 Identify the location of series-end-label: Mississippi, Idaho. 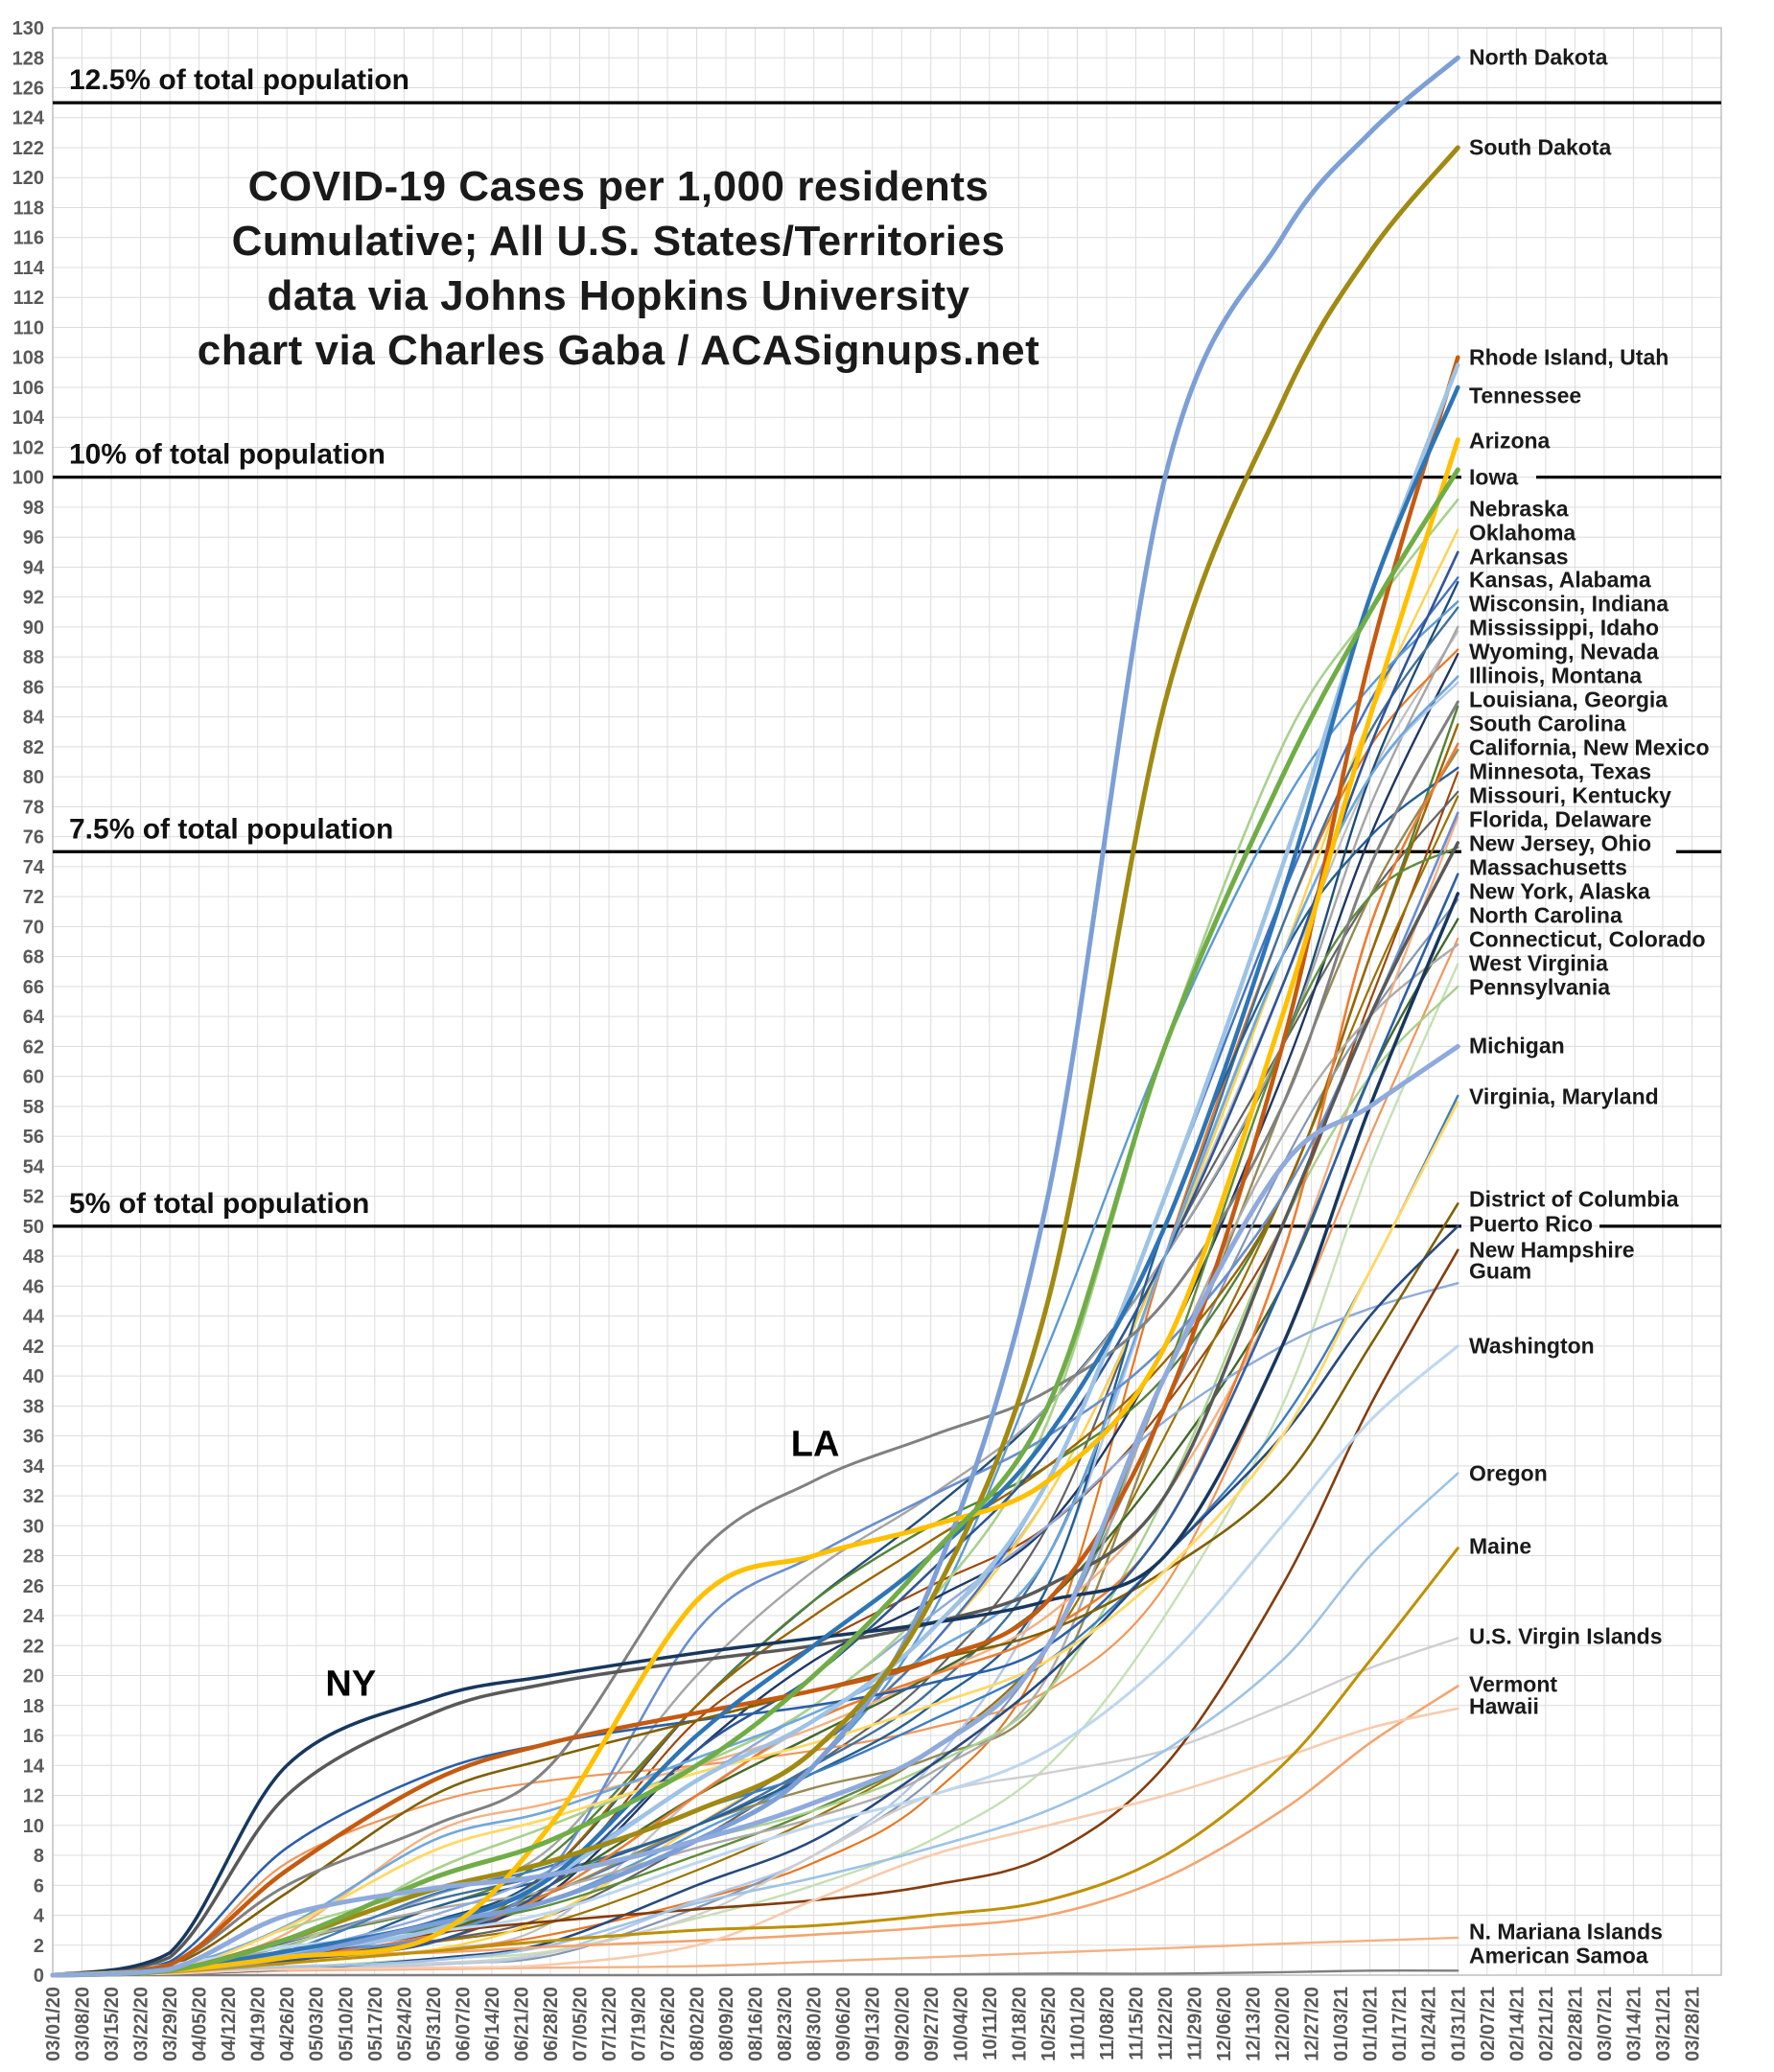
(1564, 627).